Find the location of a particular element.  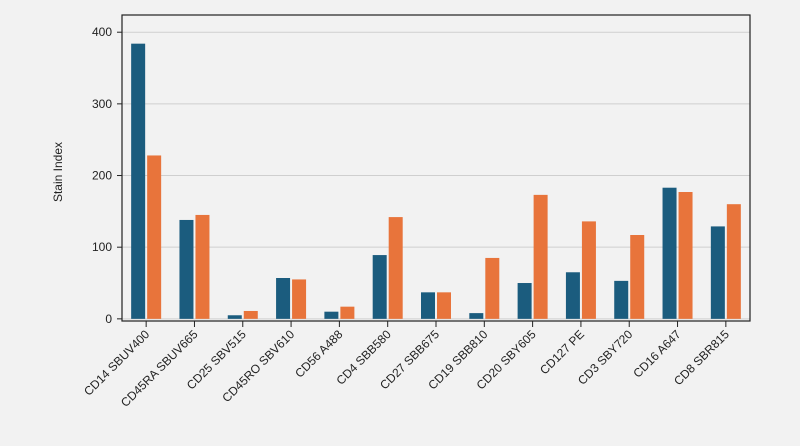

y-tick-label: 100 is located at coordinates (102, 247).